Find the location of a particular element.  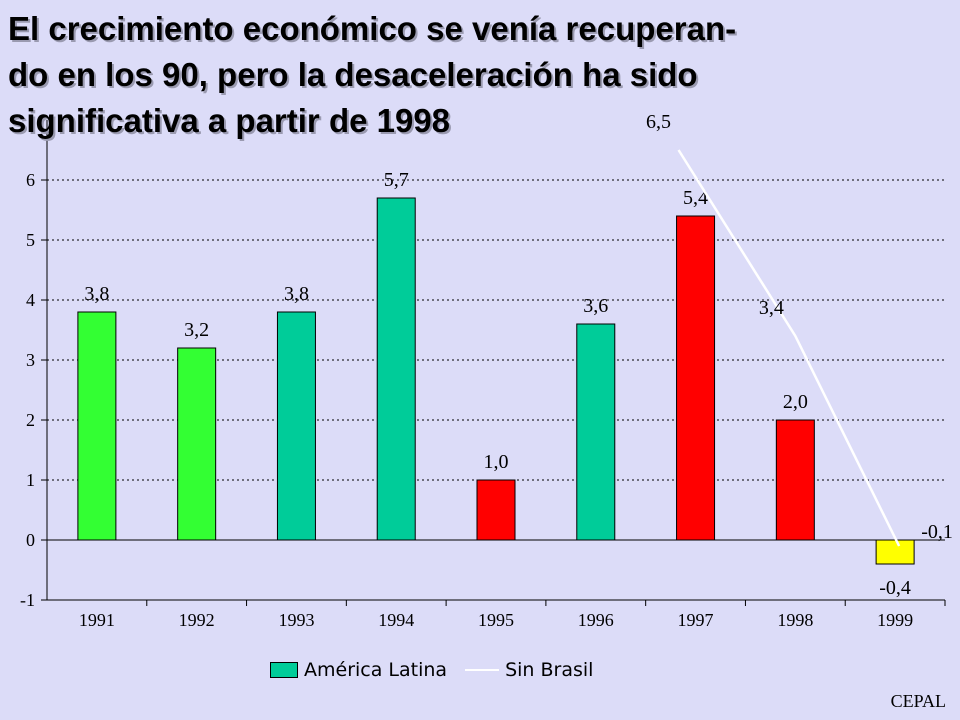

x-tick-label: 1996 is located at coordinates (596, 620).